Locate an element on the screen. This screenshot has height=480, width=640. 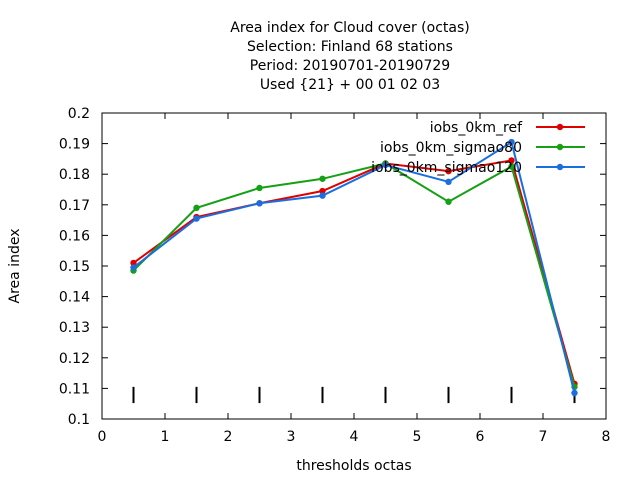
y-tick-label: 0.12 is located at coordinates (74, 359).